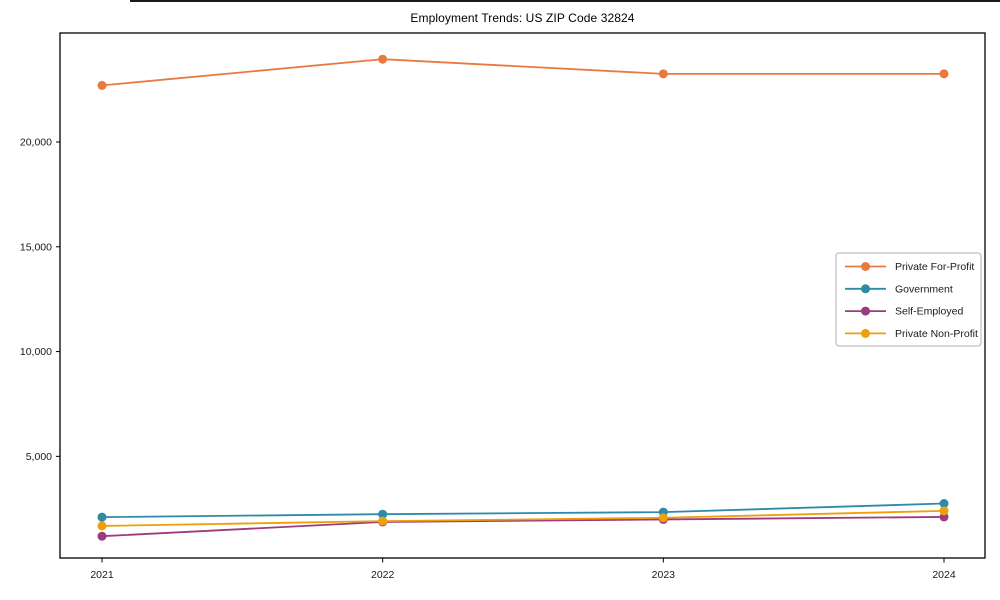 The width and height of the screenshot is (1000, 600). What do you see at coordinates (934, 267) in the screenshot?
I see `legend-label-private-for-profit: Private For-Profit` at bounding box center [934, 267].